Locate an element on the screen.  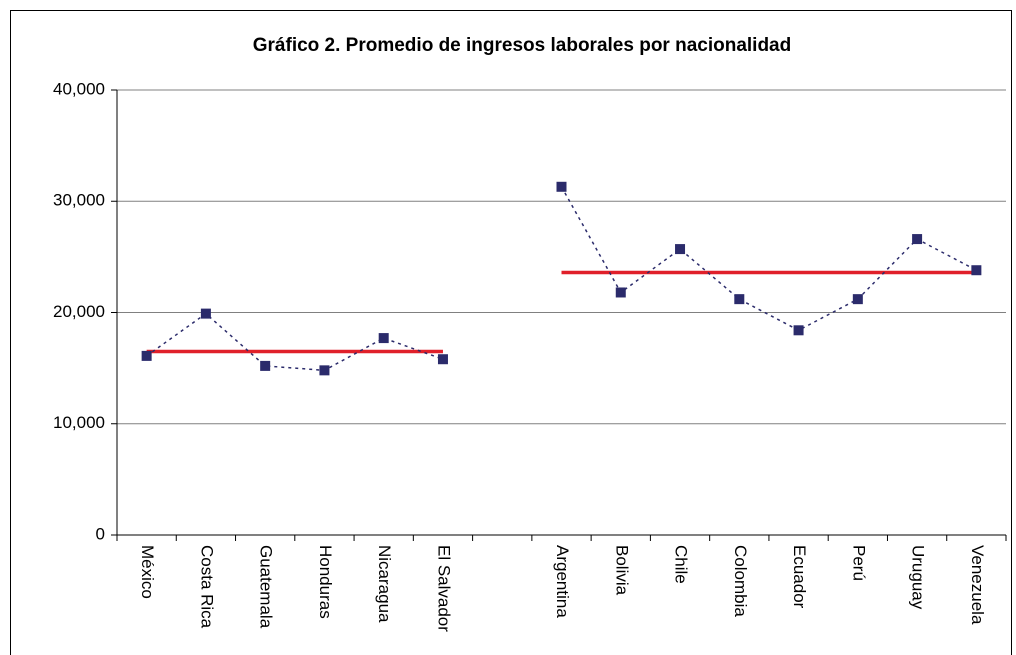
x-tick-label: Uruguay is located at coordinates (918, 577).